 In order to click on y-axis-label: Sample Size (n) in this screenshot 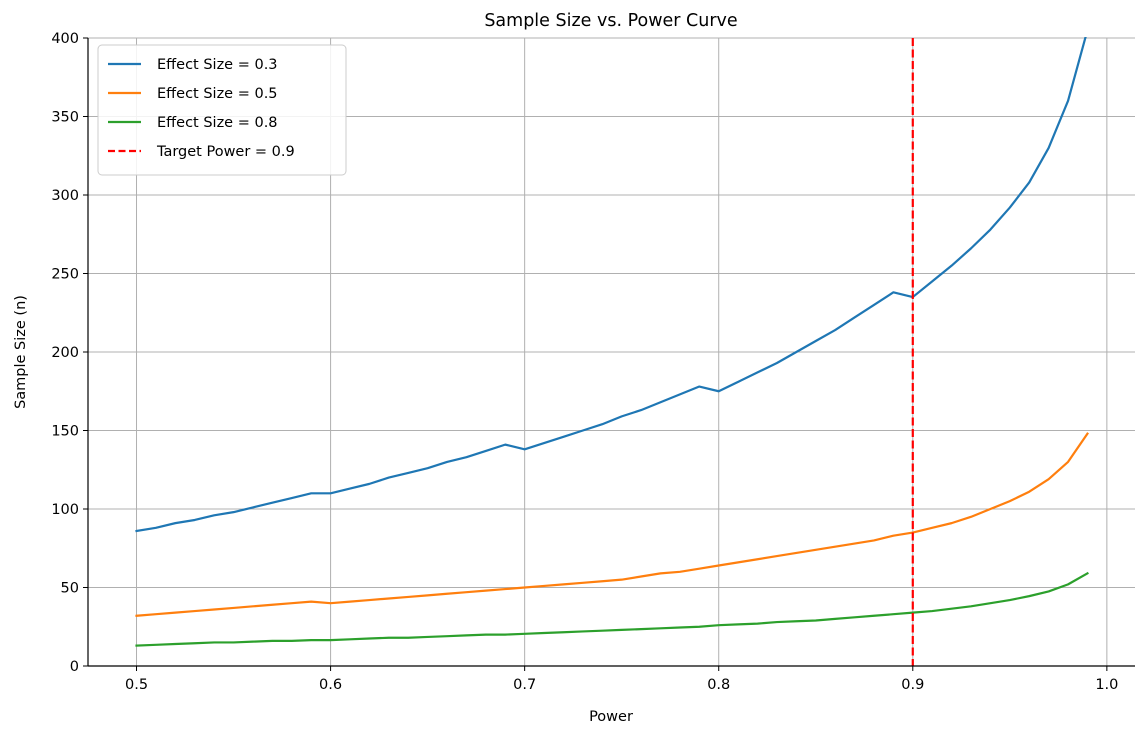, I will do `click(21, 352)`.